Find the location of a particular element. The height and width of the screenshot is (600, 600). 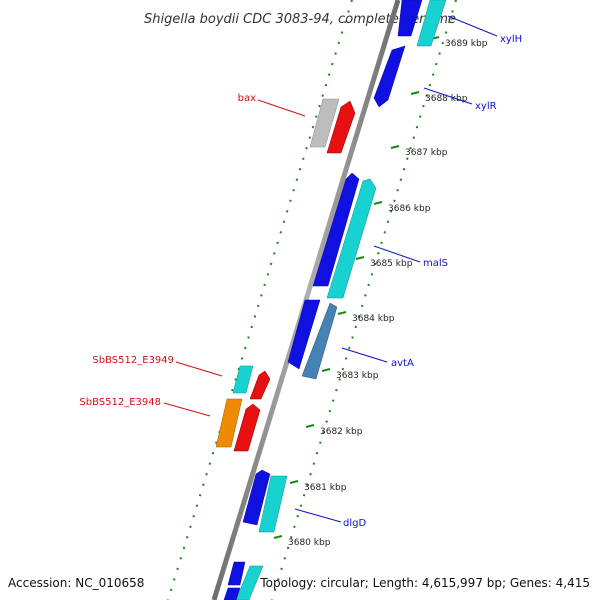

tick-label-3685: 3685 kbp is located at coordinates (391, 264).